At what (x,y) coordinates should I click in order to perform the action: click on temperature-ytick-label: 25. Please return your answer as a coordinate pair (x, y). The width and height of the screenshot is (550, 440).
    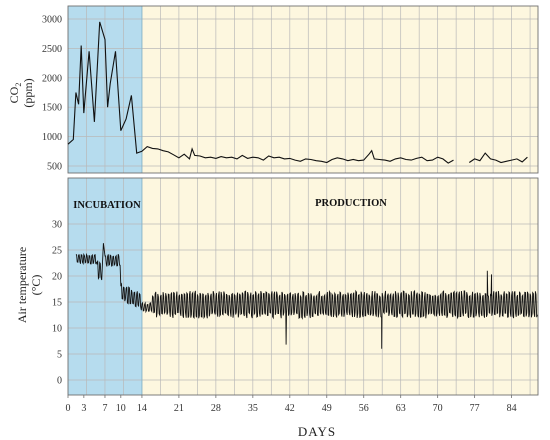
    Looking at the image, I should click on (57, 251).